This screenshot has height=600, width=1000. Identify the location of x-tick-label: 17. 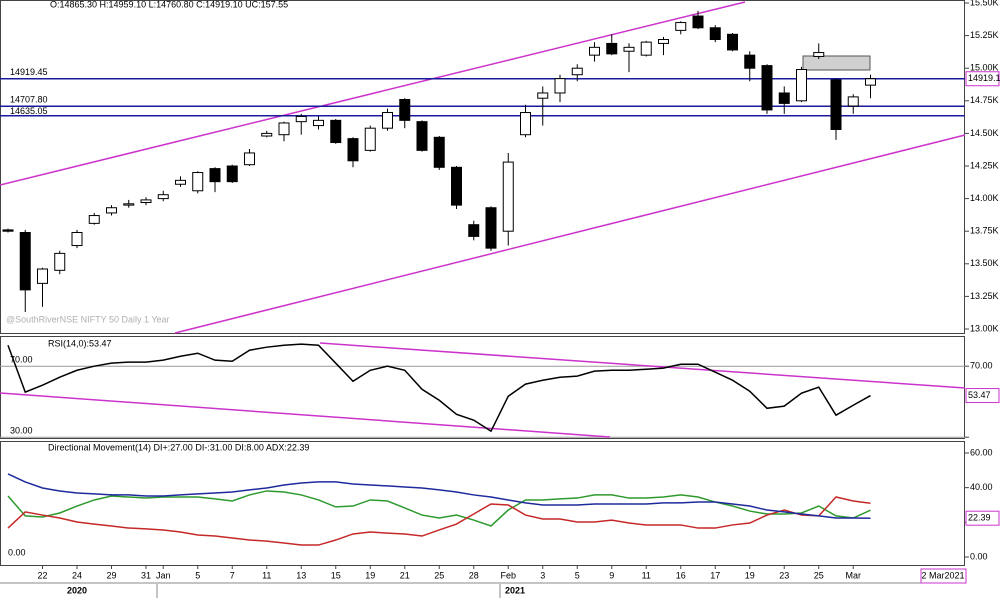
(715, 575).